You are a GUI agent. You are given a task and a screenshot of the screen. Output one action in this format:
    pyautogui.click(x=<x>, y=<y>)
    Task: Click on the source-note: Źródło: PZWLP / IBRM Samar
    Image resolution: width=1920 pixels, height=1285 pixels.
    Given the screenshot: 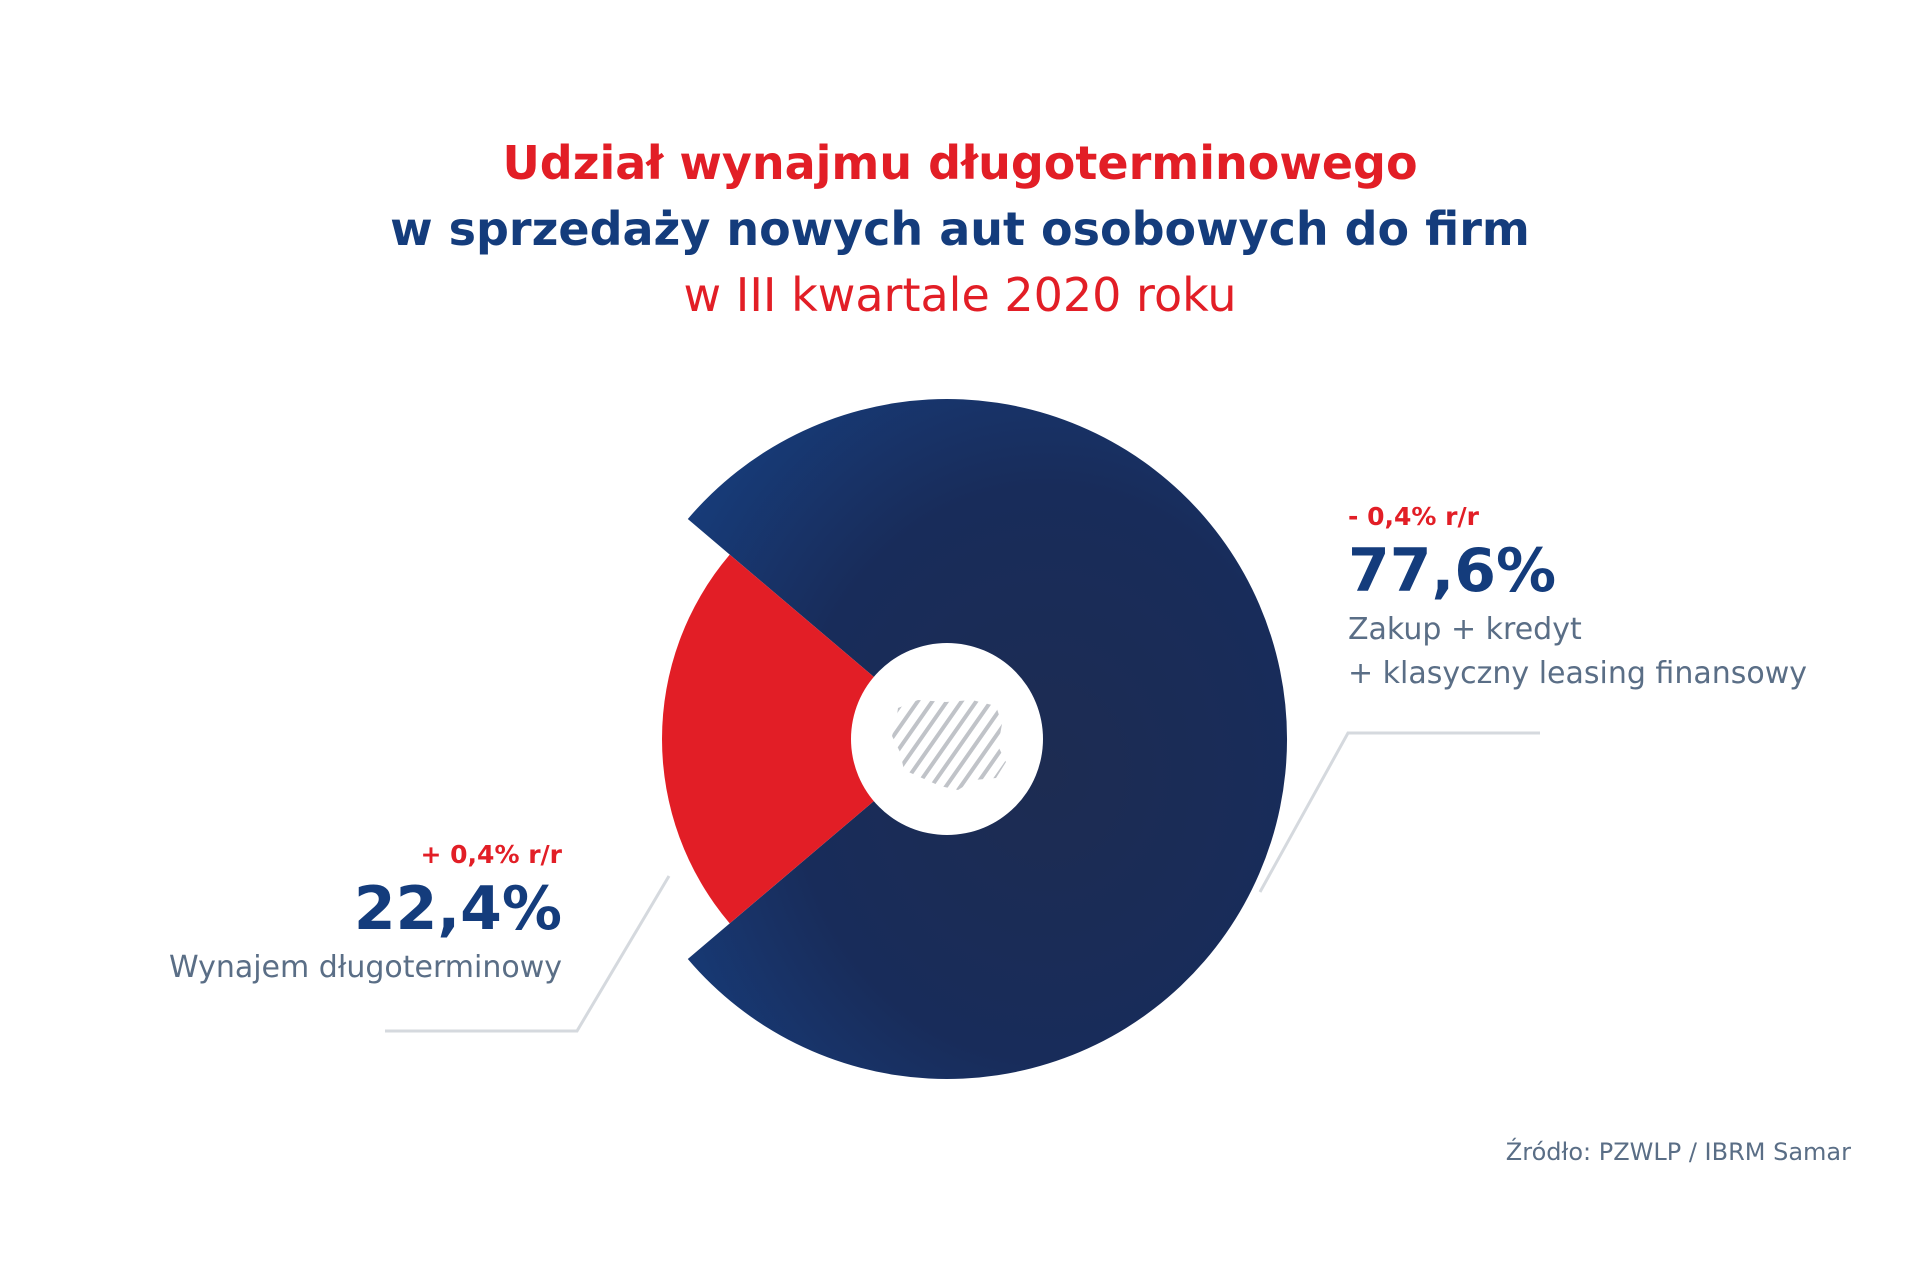 What is the action you would take?
    pyautogui.click(x=1678, y=1152)
    